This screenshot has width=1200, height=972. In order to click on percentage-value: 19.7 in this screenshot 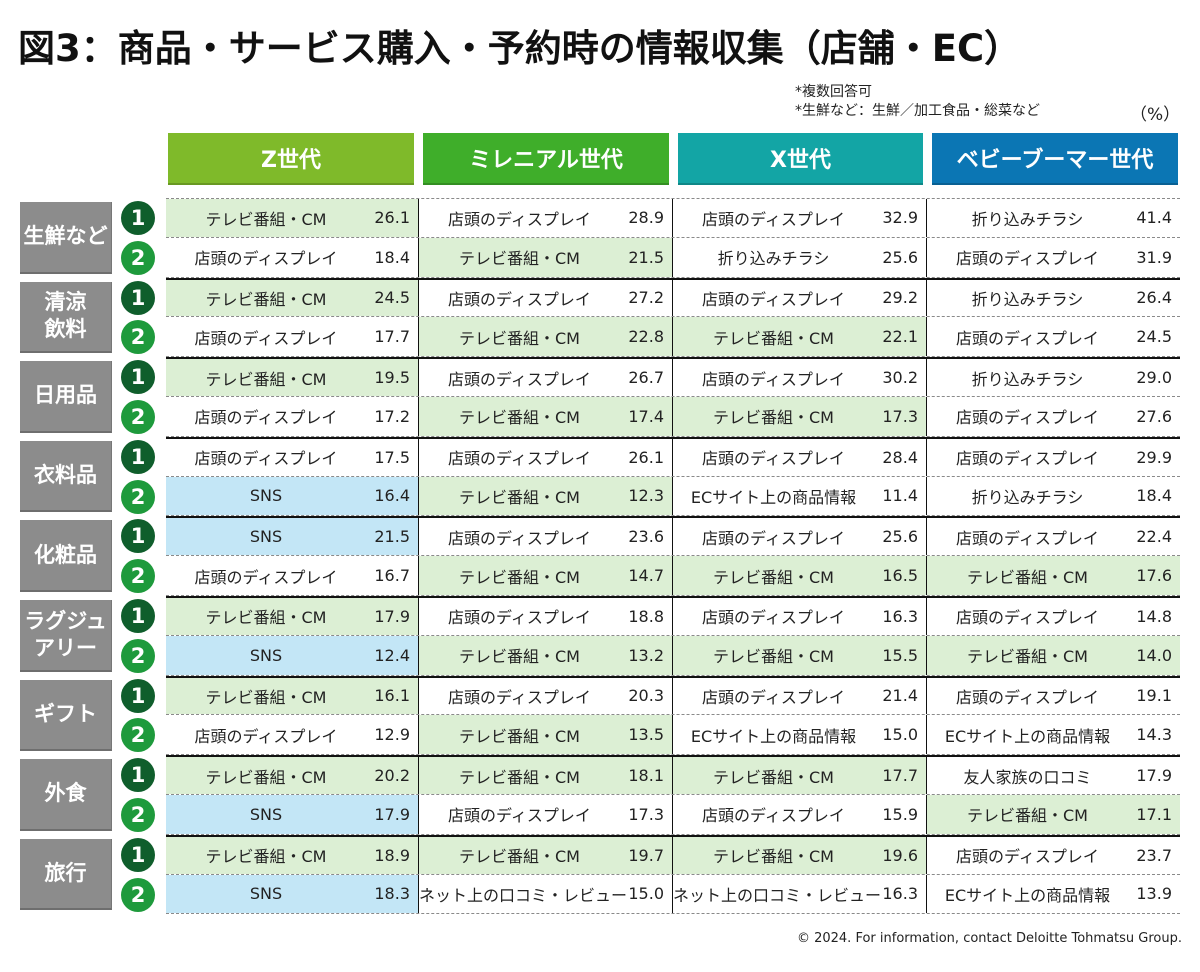, I will do `click(646, 855)`.